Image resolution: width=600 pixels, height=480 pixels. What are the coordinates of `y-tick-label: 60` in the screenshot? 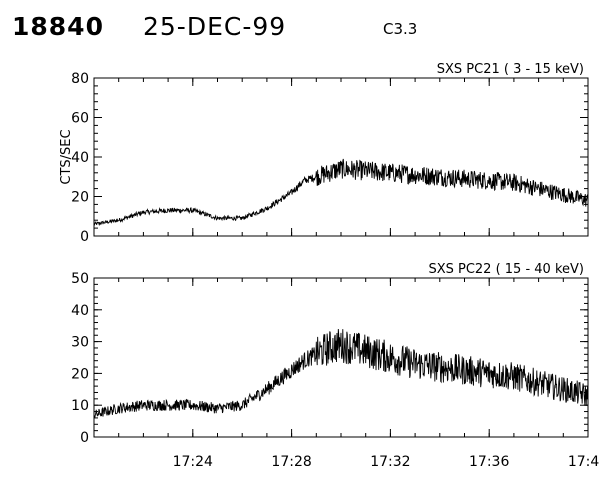 It's located at (80, 119).